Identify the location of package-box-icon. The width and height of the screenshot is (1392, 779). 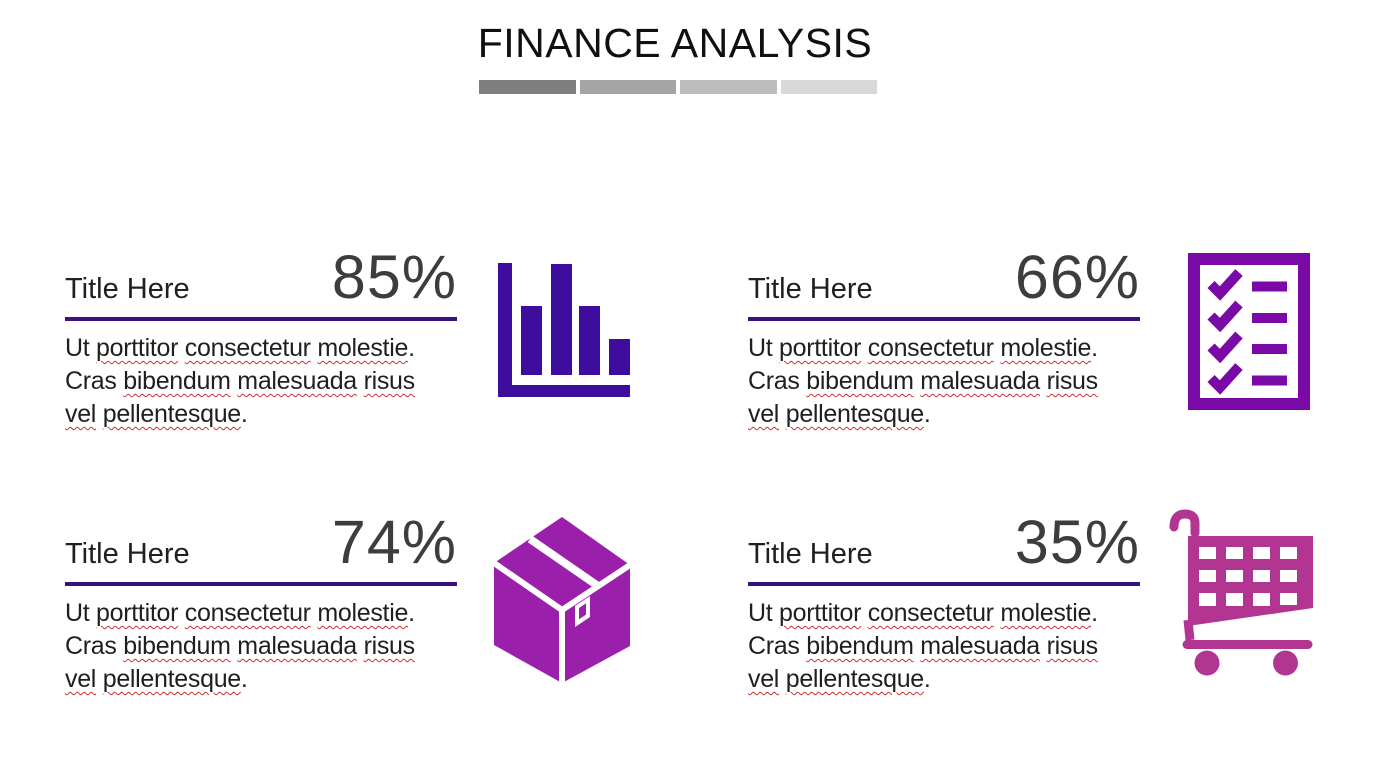
(562, 600).